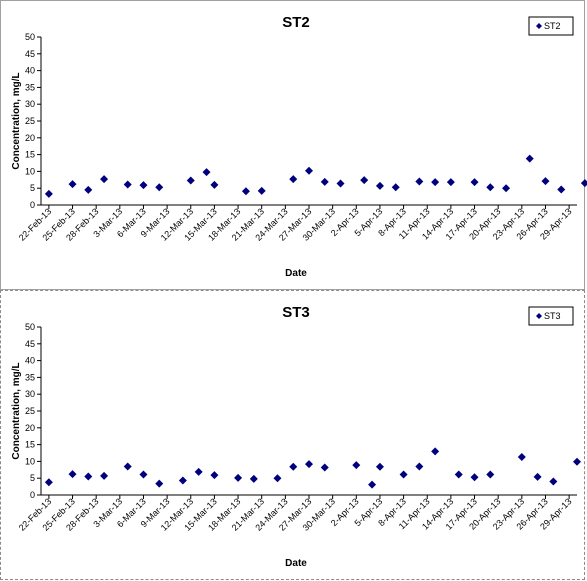  I want to click on chart-title: ST3, so click(296, 312).